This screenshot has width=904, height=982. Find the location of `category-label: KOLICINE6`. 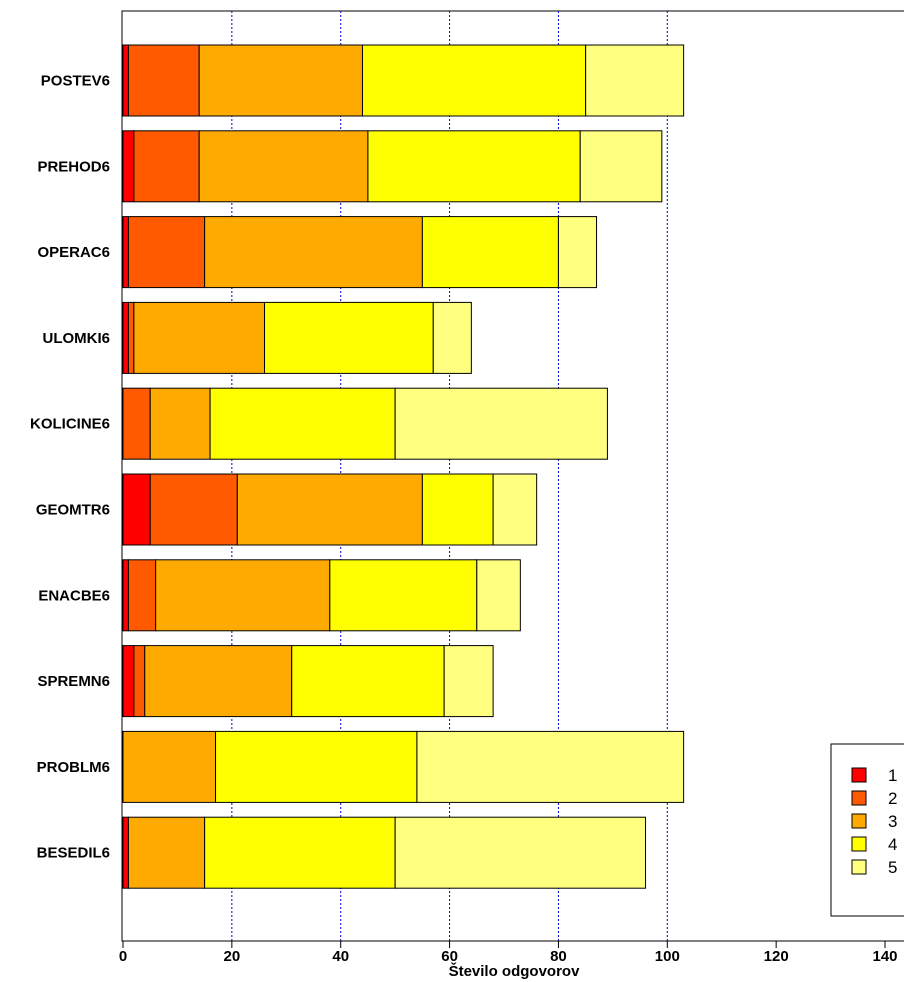

category-label: KOLICINE6 is located at coordinates (70, 424).